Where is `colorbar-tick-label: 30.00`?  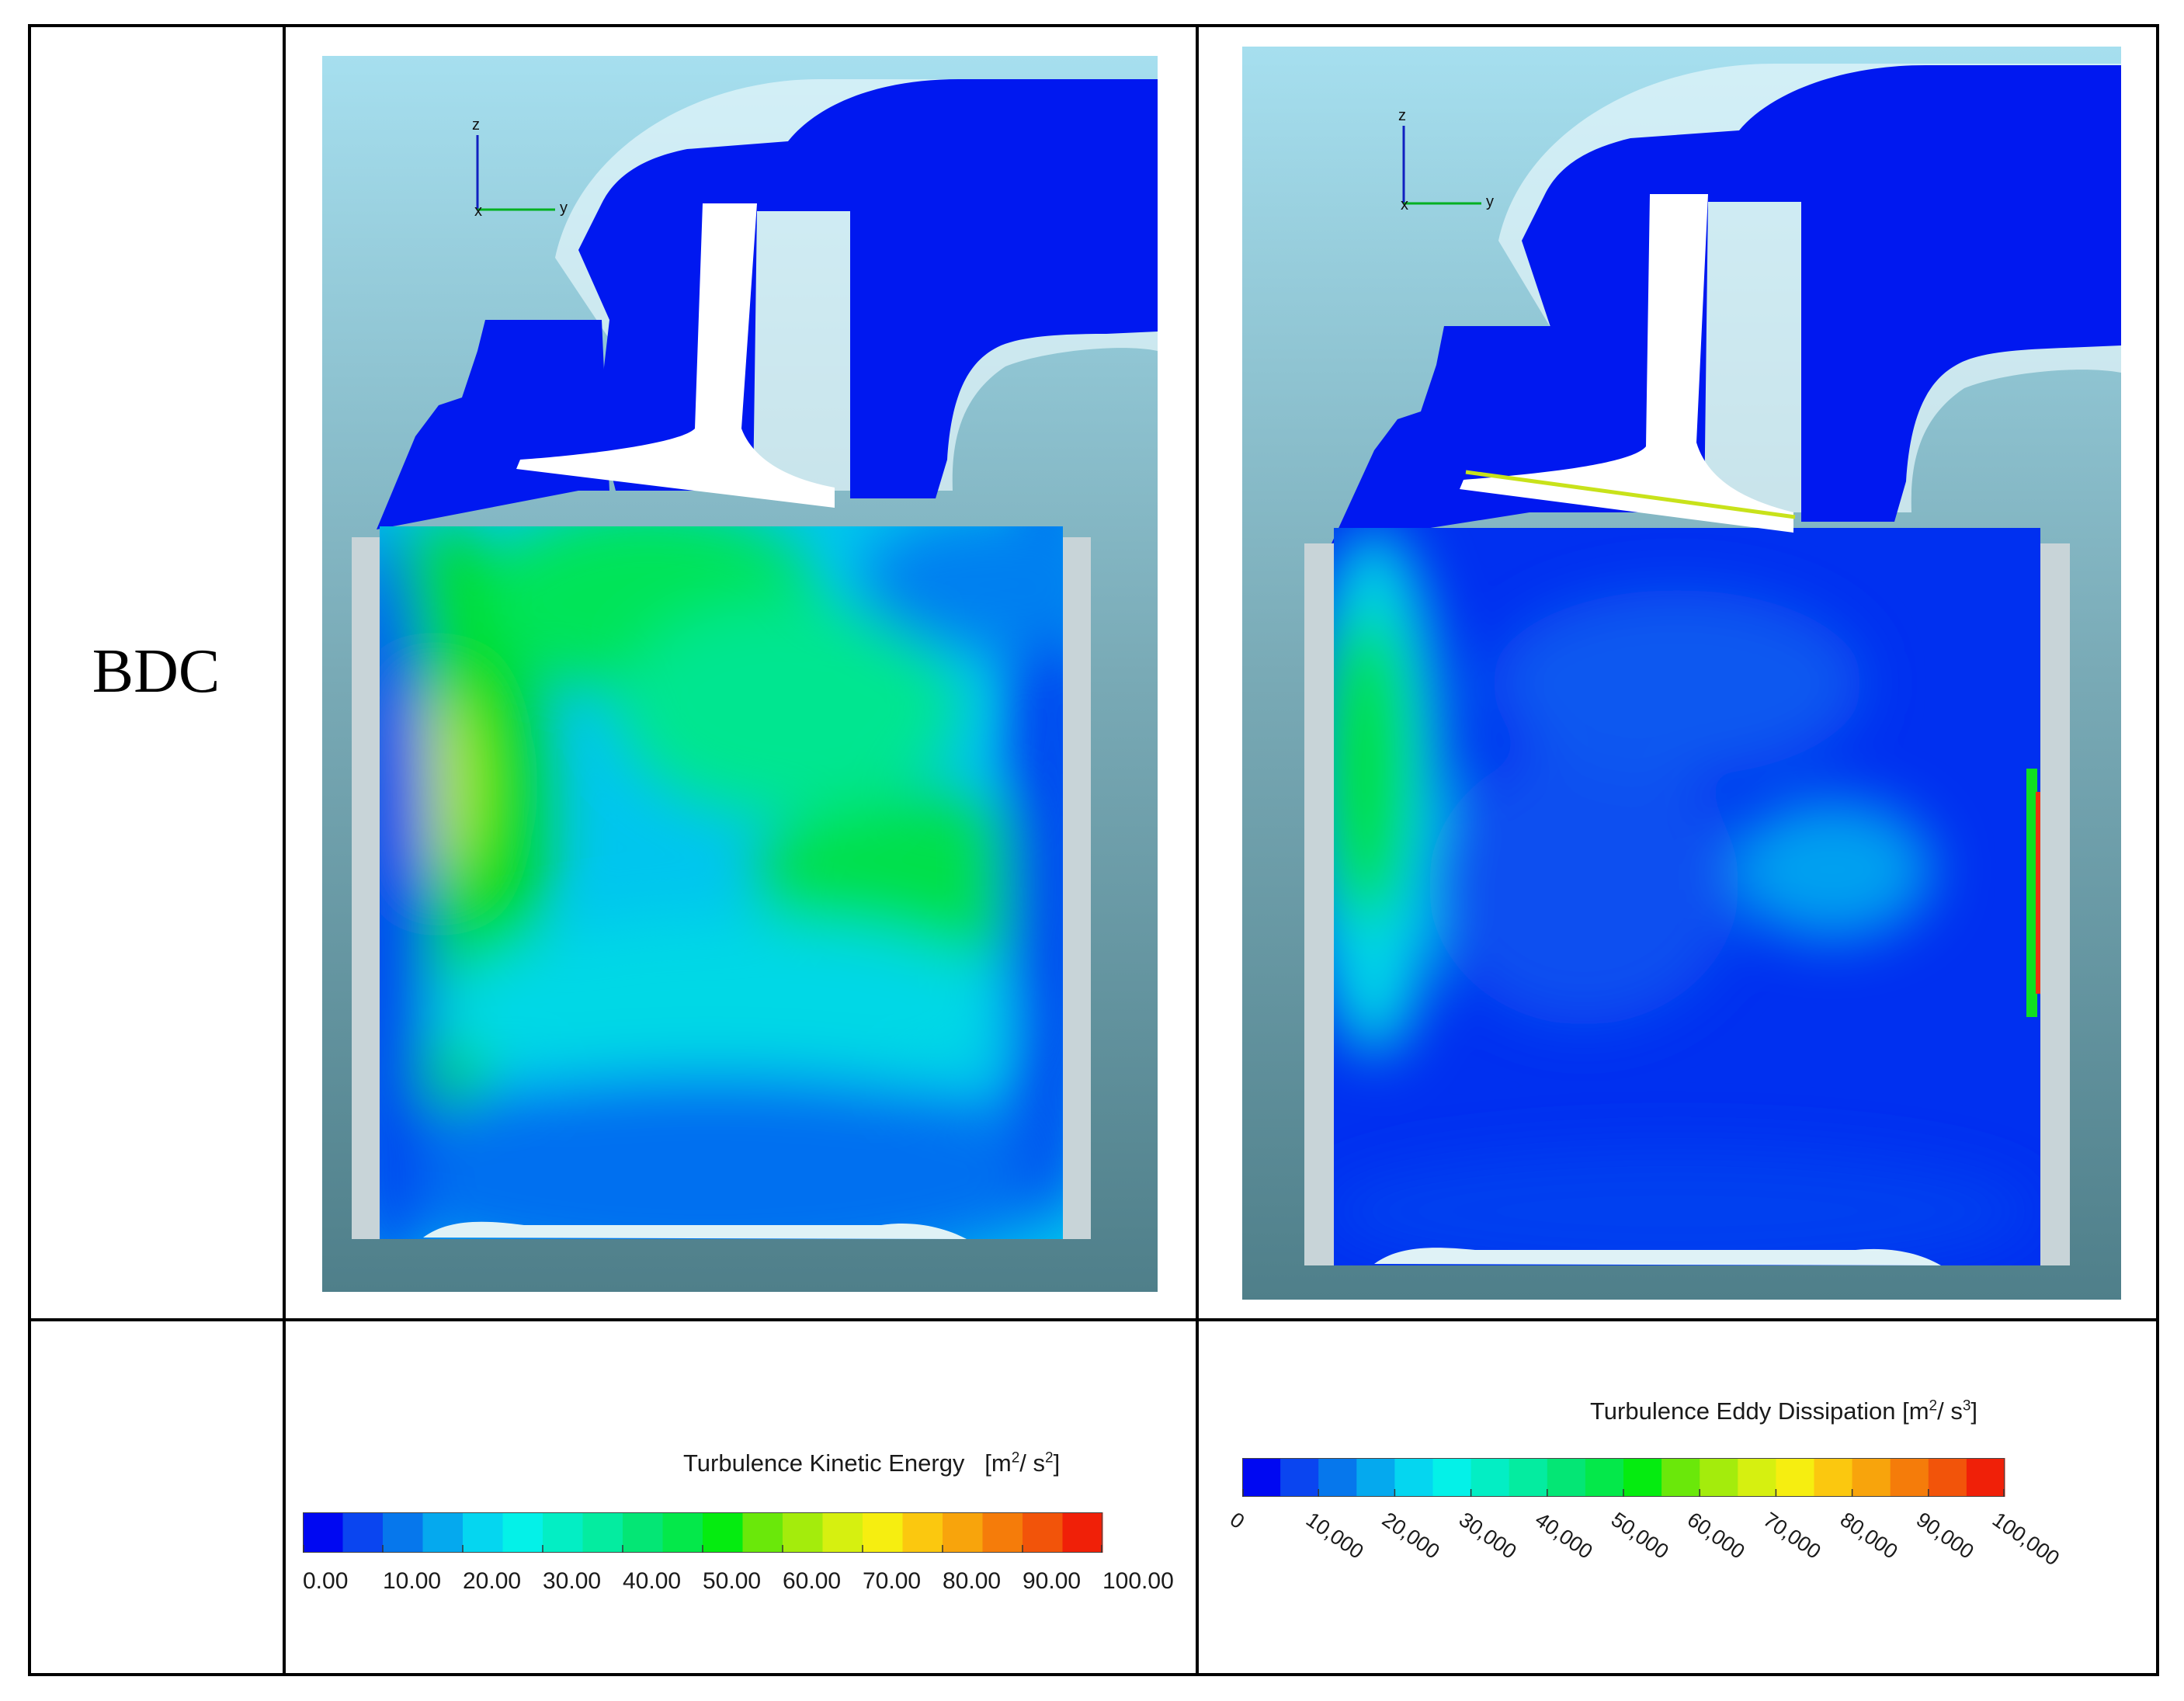 colorbar-tick-label: 30.00 is located at coordinates (572, 1581).